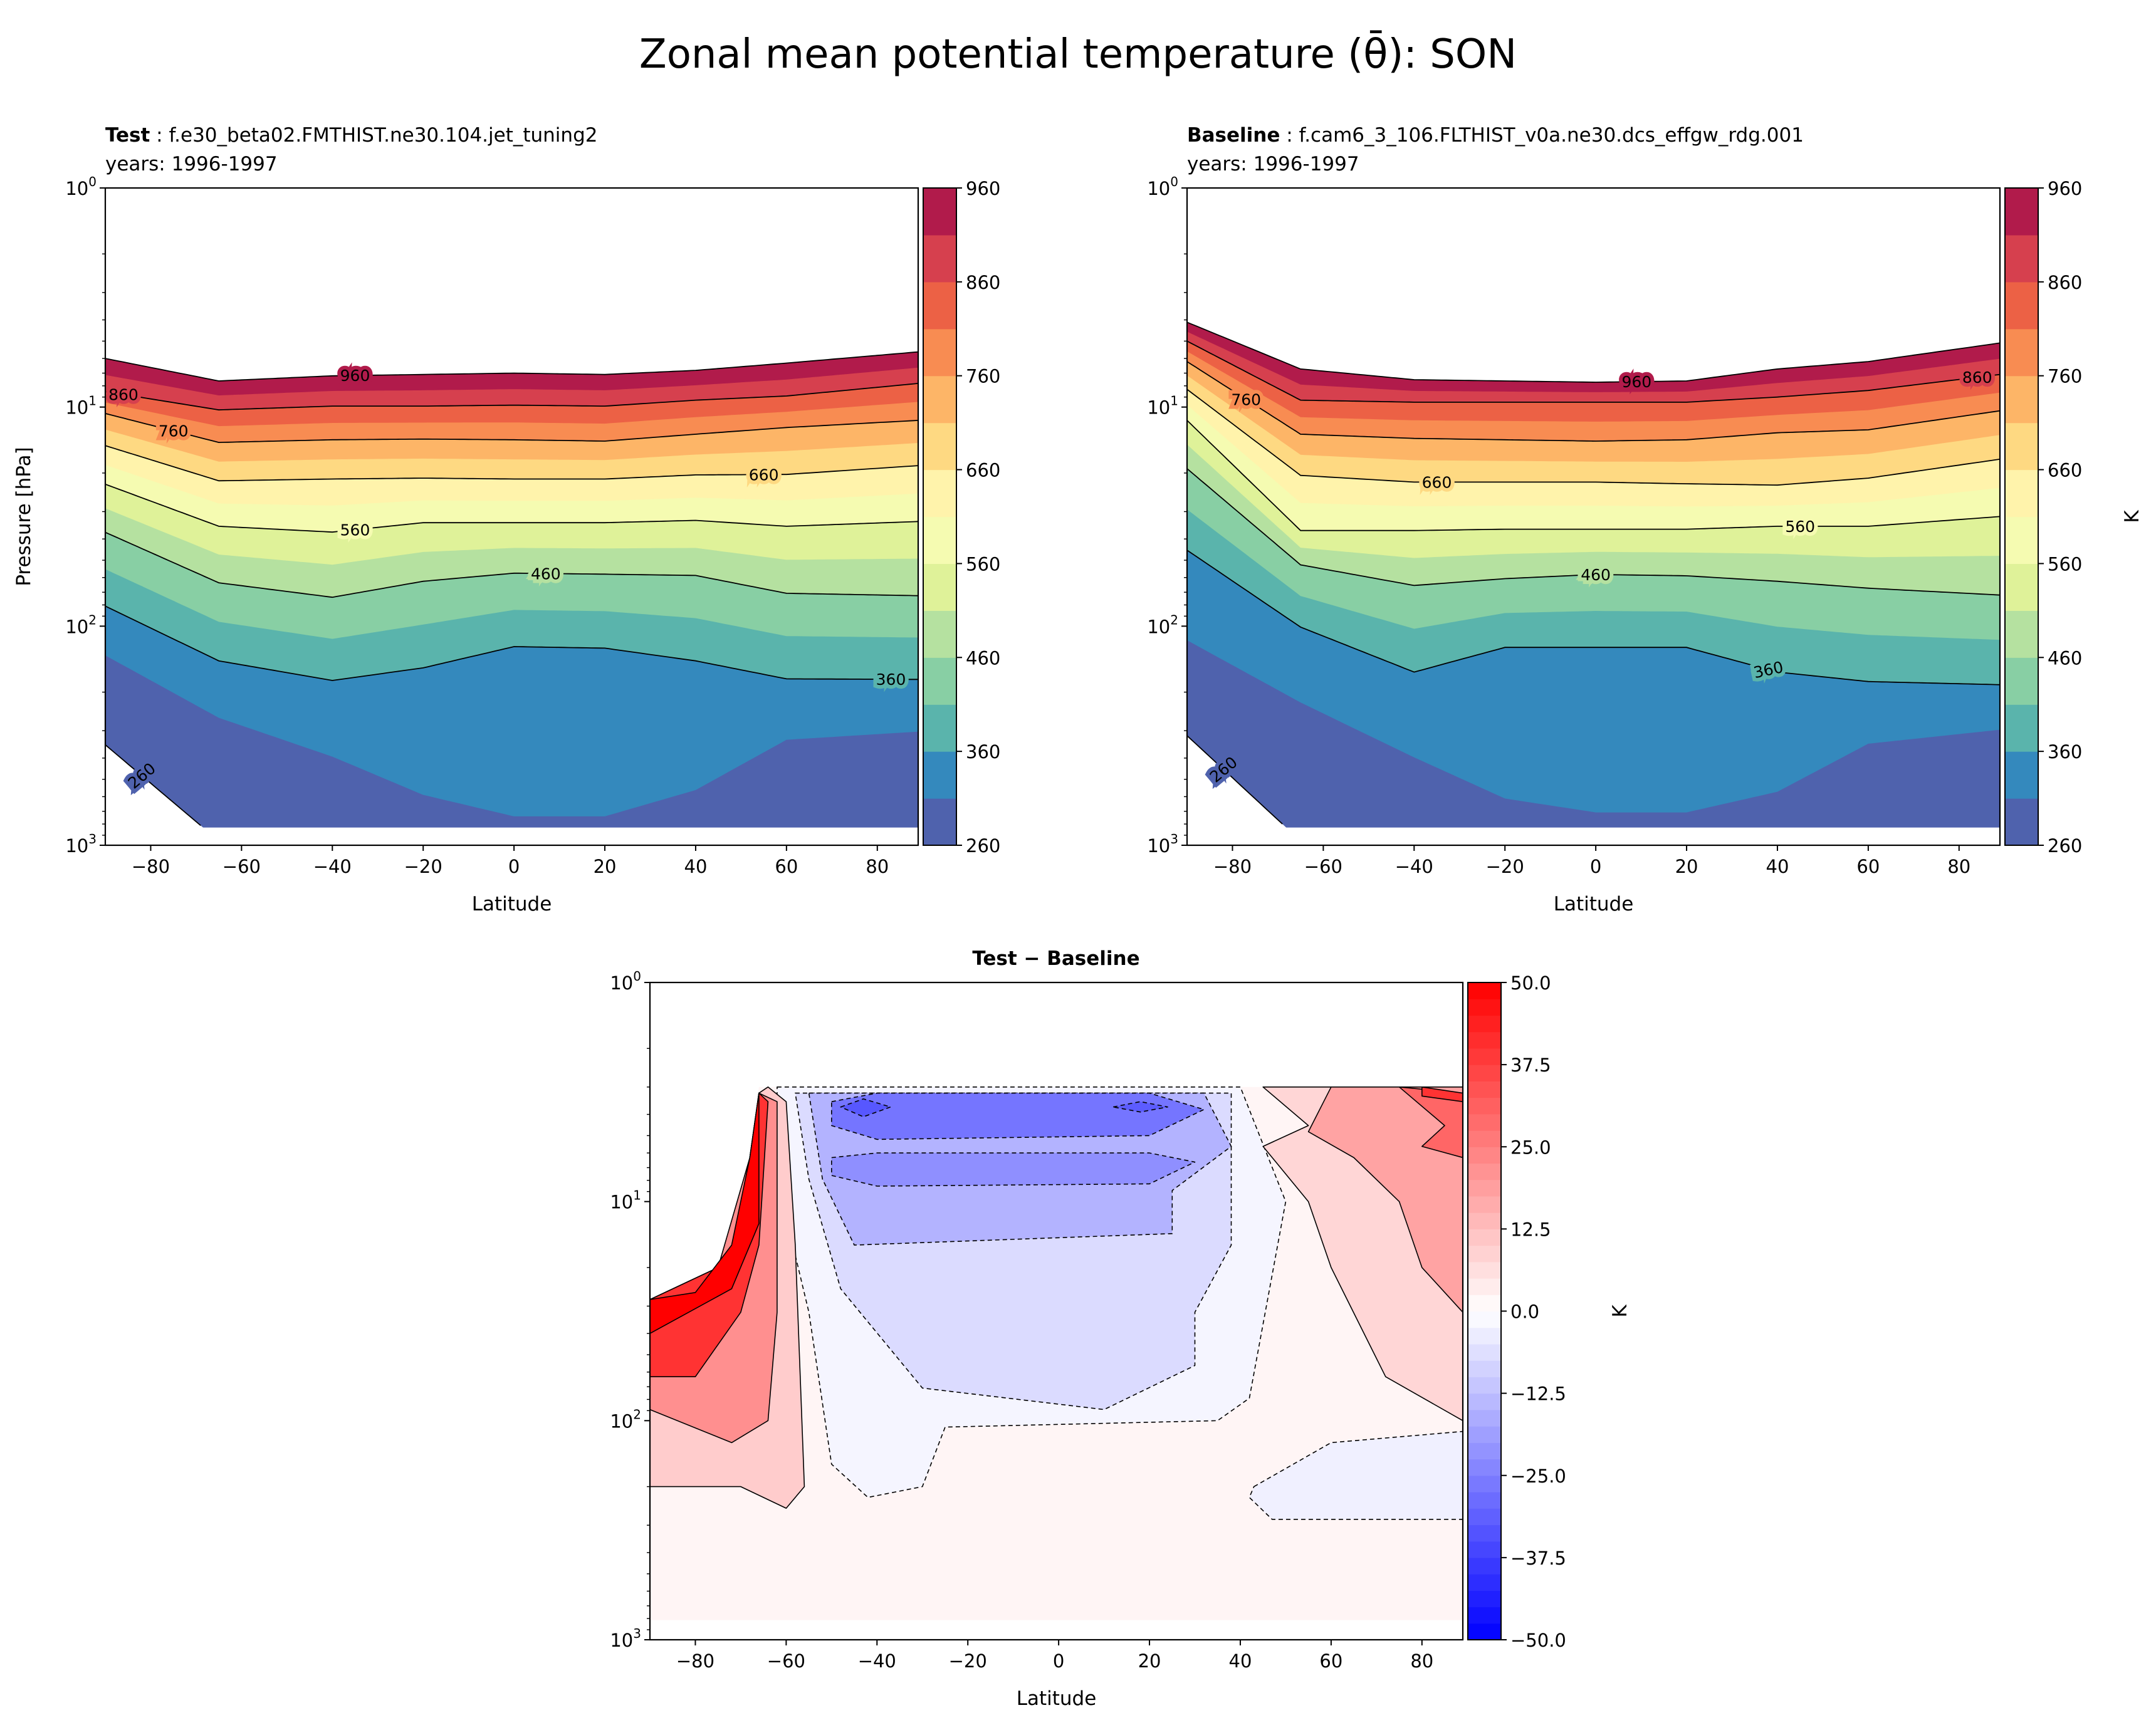 This screenshot has height=1735, width=2156. Describe the element at coordinates (877, 867) in the screenshot. I see `test-x-tick-label: 80` at that location.